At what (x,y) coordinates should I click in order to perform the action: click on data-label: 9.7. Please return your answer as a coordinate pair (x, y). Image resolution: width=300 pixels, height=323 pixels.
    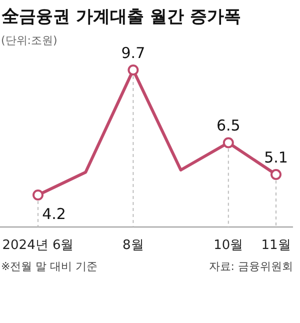
    Looking at the image, I should click on (133, 53).